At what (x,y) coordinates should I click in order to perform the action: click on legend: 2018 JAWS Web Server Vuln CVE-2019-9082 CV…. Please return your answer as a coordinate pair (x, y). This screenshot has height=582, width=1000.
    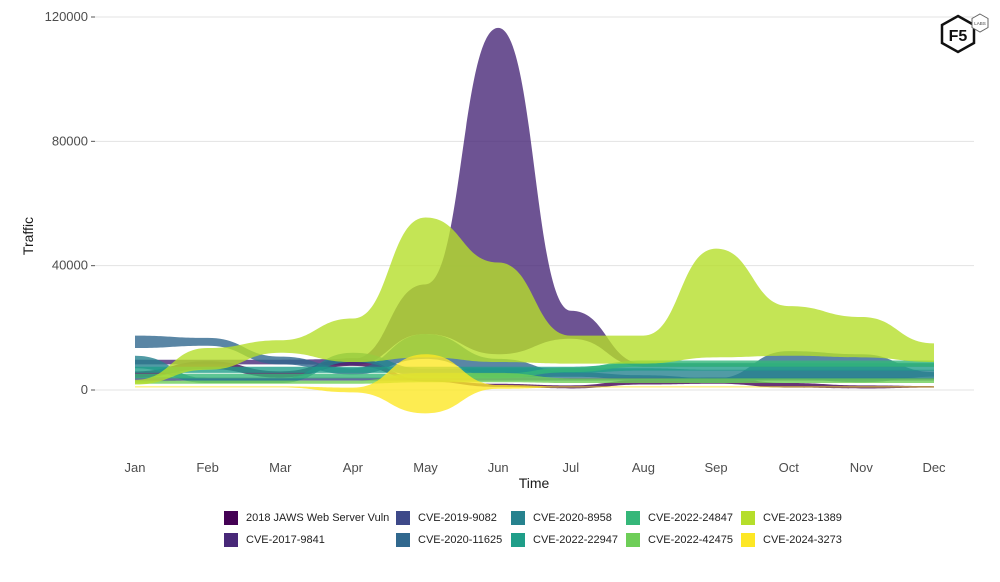
    Looking at the image, I should click on (574, 529).